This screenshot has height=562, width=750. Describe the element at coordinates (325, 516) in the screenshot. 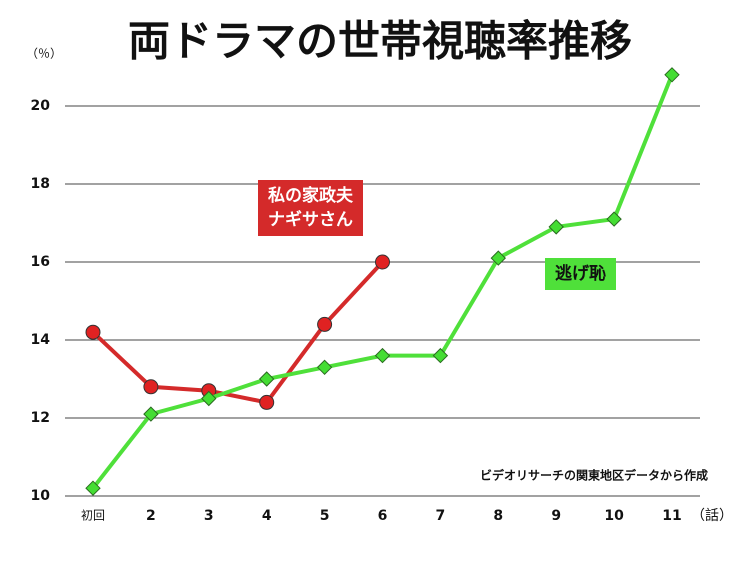

I see `x-tick-label: 5` at that location.